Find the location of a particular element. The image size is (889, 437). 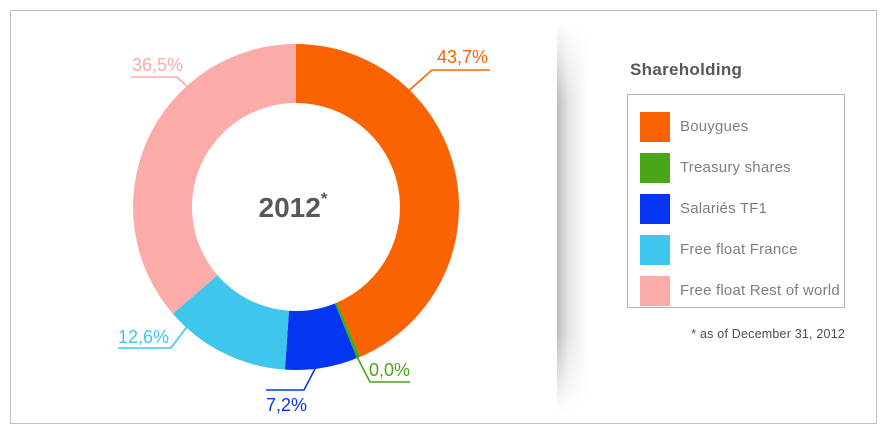

donut-slice-bouygues is located at coordinates (378, 200).